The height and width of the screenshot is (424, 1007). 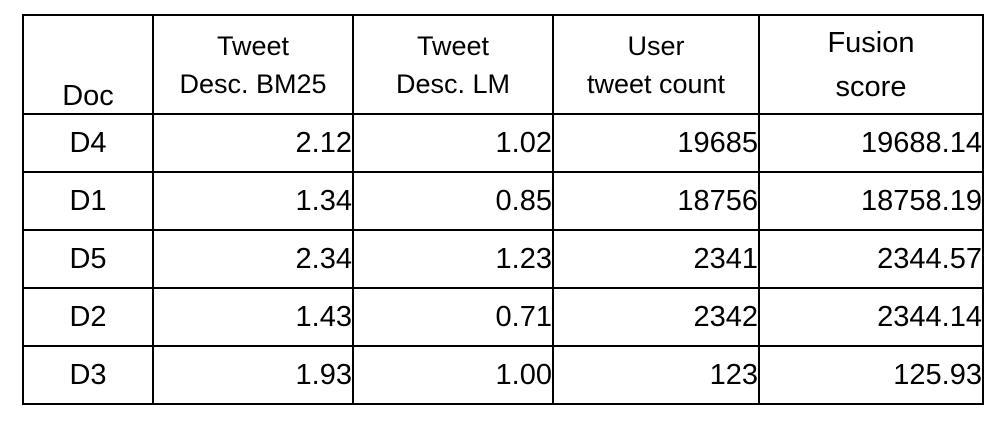 What do you see at coordinates (88, 64) in the screenshot?
I see `header-doc: Doc` at bounding box center [88, 64].